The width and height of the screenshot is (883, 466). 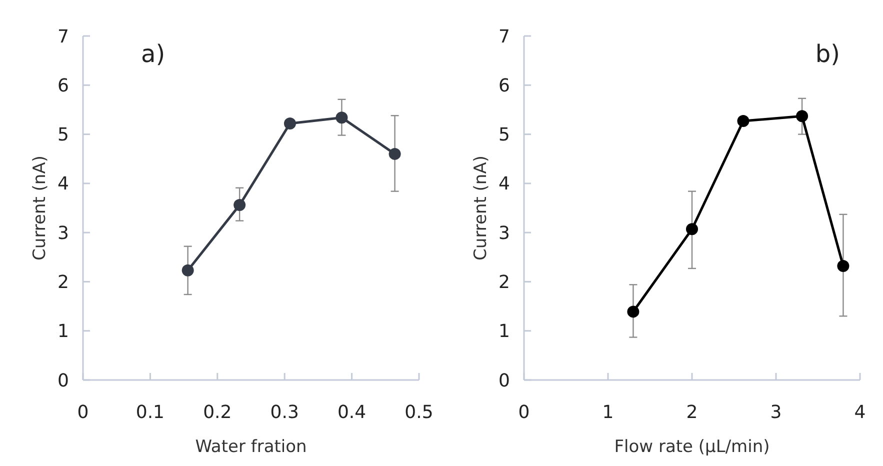 I want to click on x-tick-label: 0.1, so click(x=150, y=412).